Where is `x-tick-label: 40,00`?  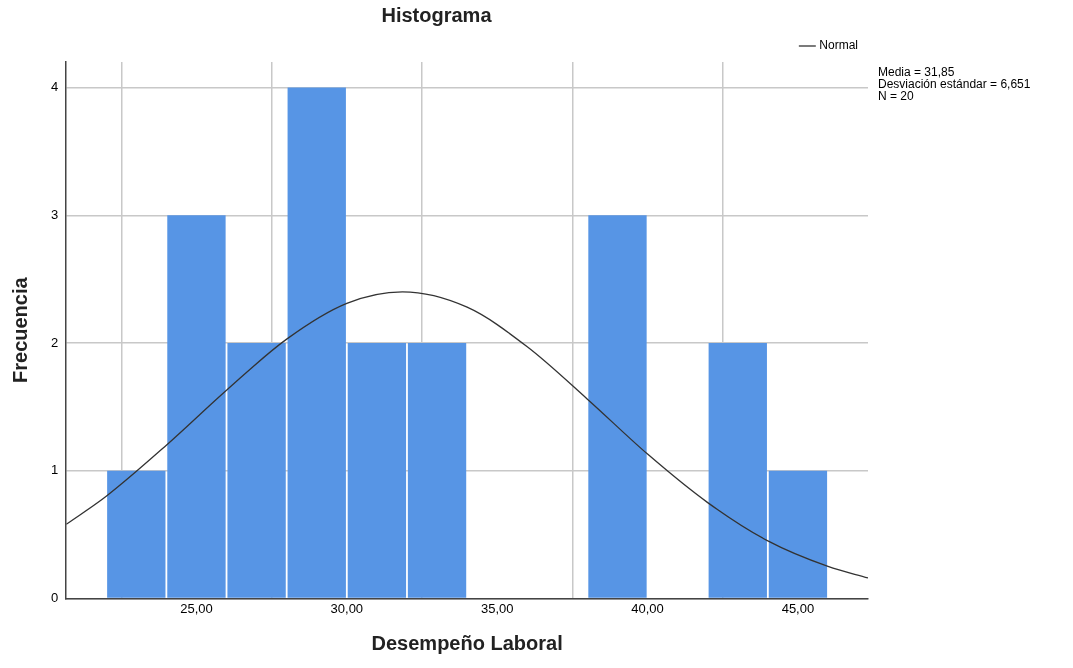 x-tick-label: 40,00 is located at coordinates (647, 608).